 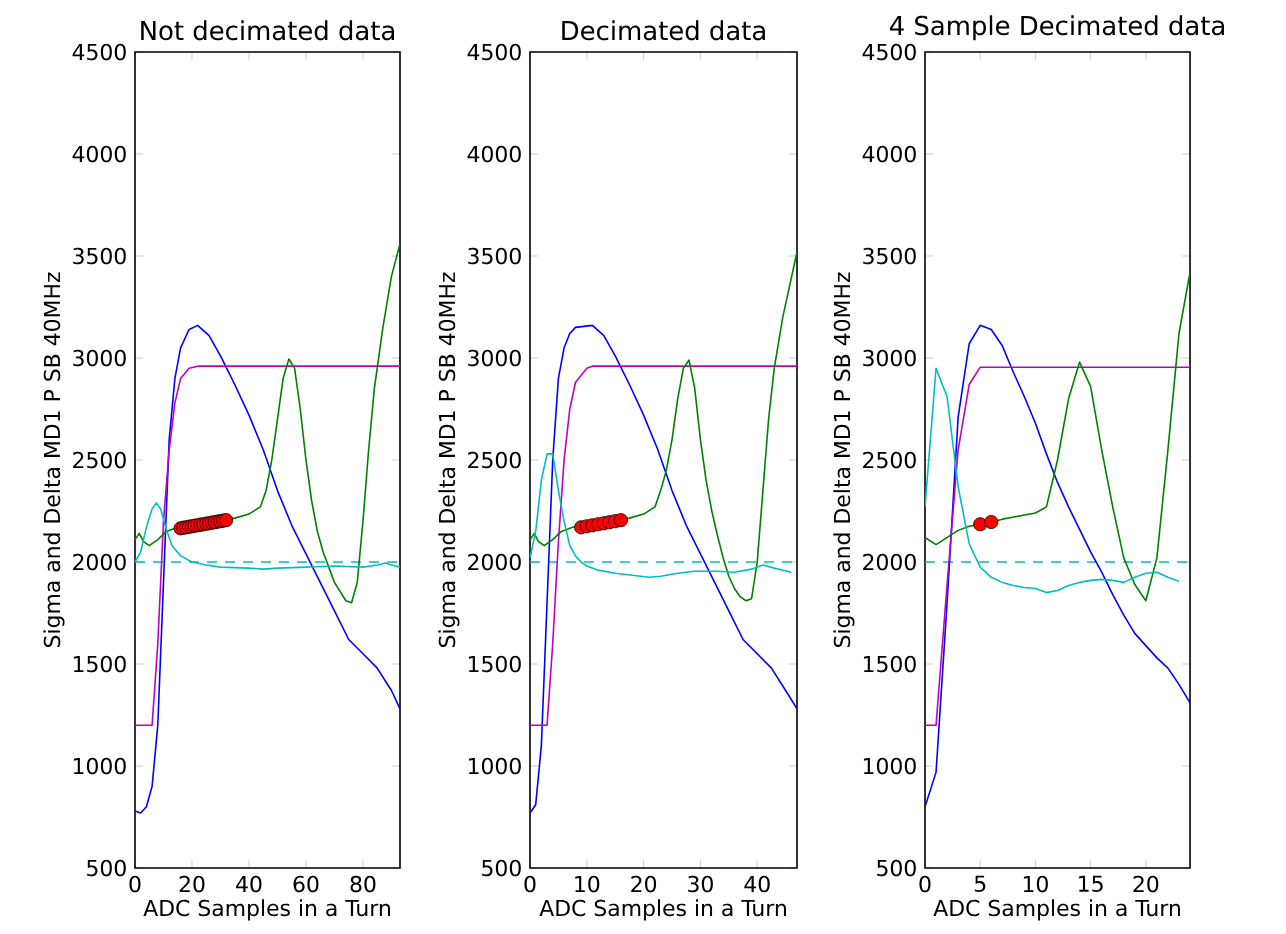 I want to click on chart-title: 4 Sample Decimated data, so click(x=1056, y=28).